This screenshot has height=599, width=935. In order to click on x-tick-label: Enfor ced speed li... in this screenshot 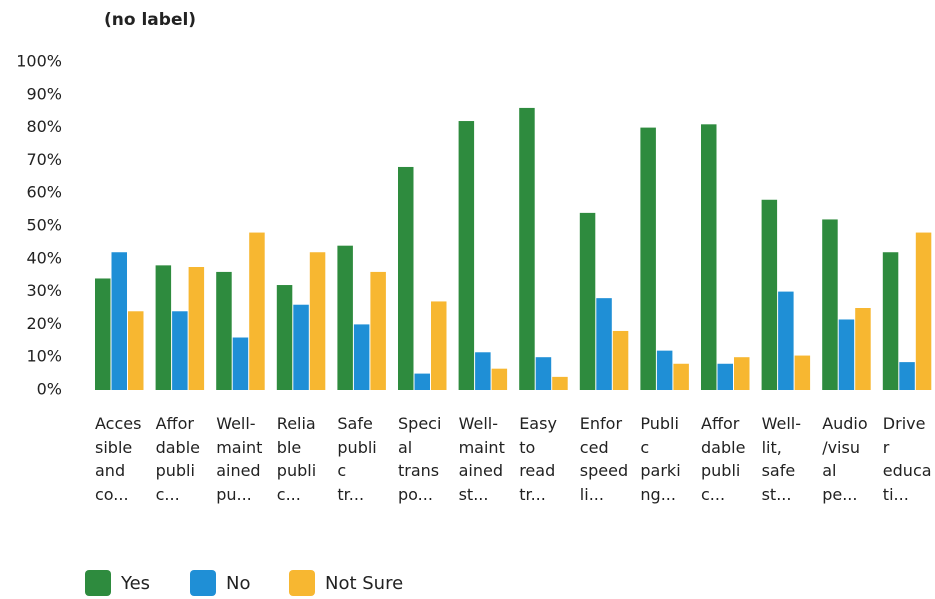, I will do `click(604, 459)`.